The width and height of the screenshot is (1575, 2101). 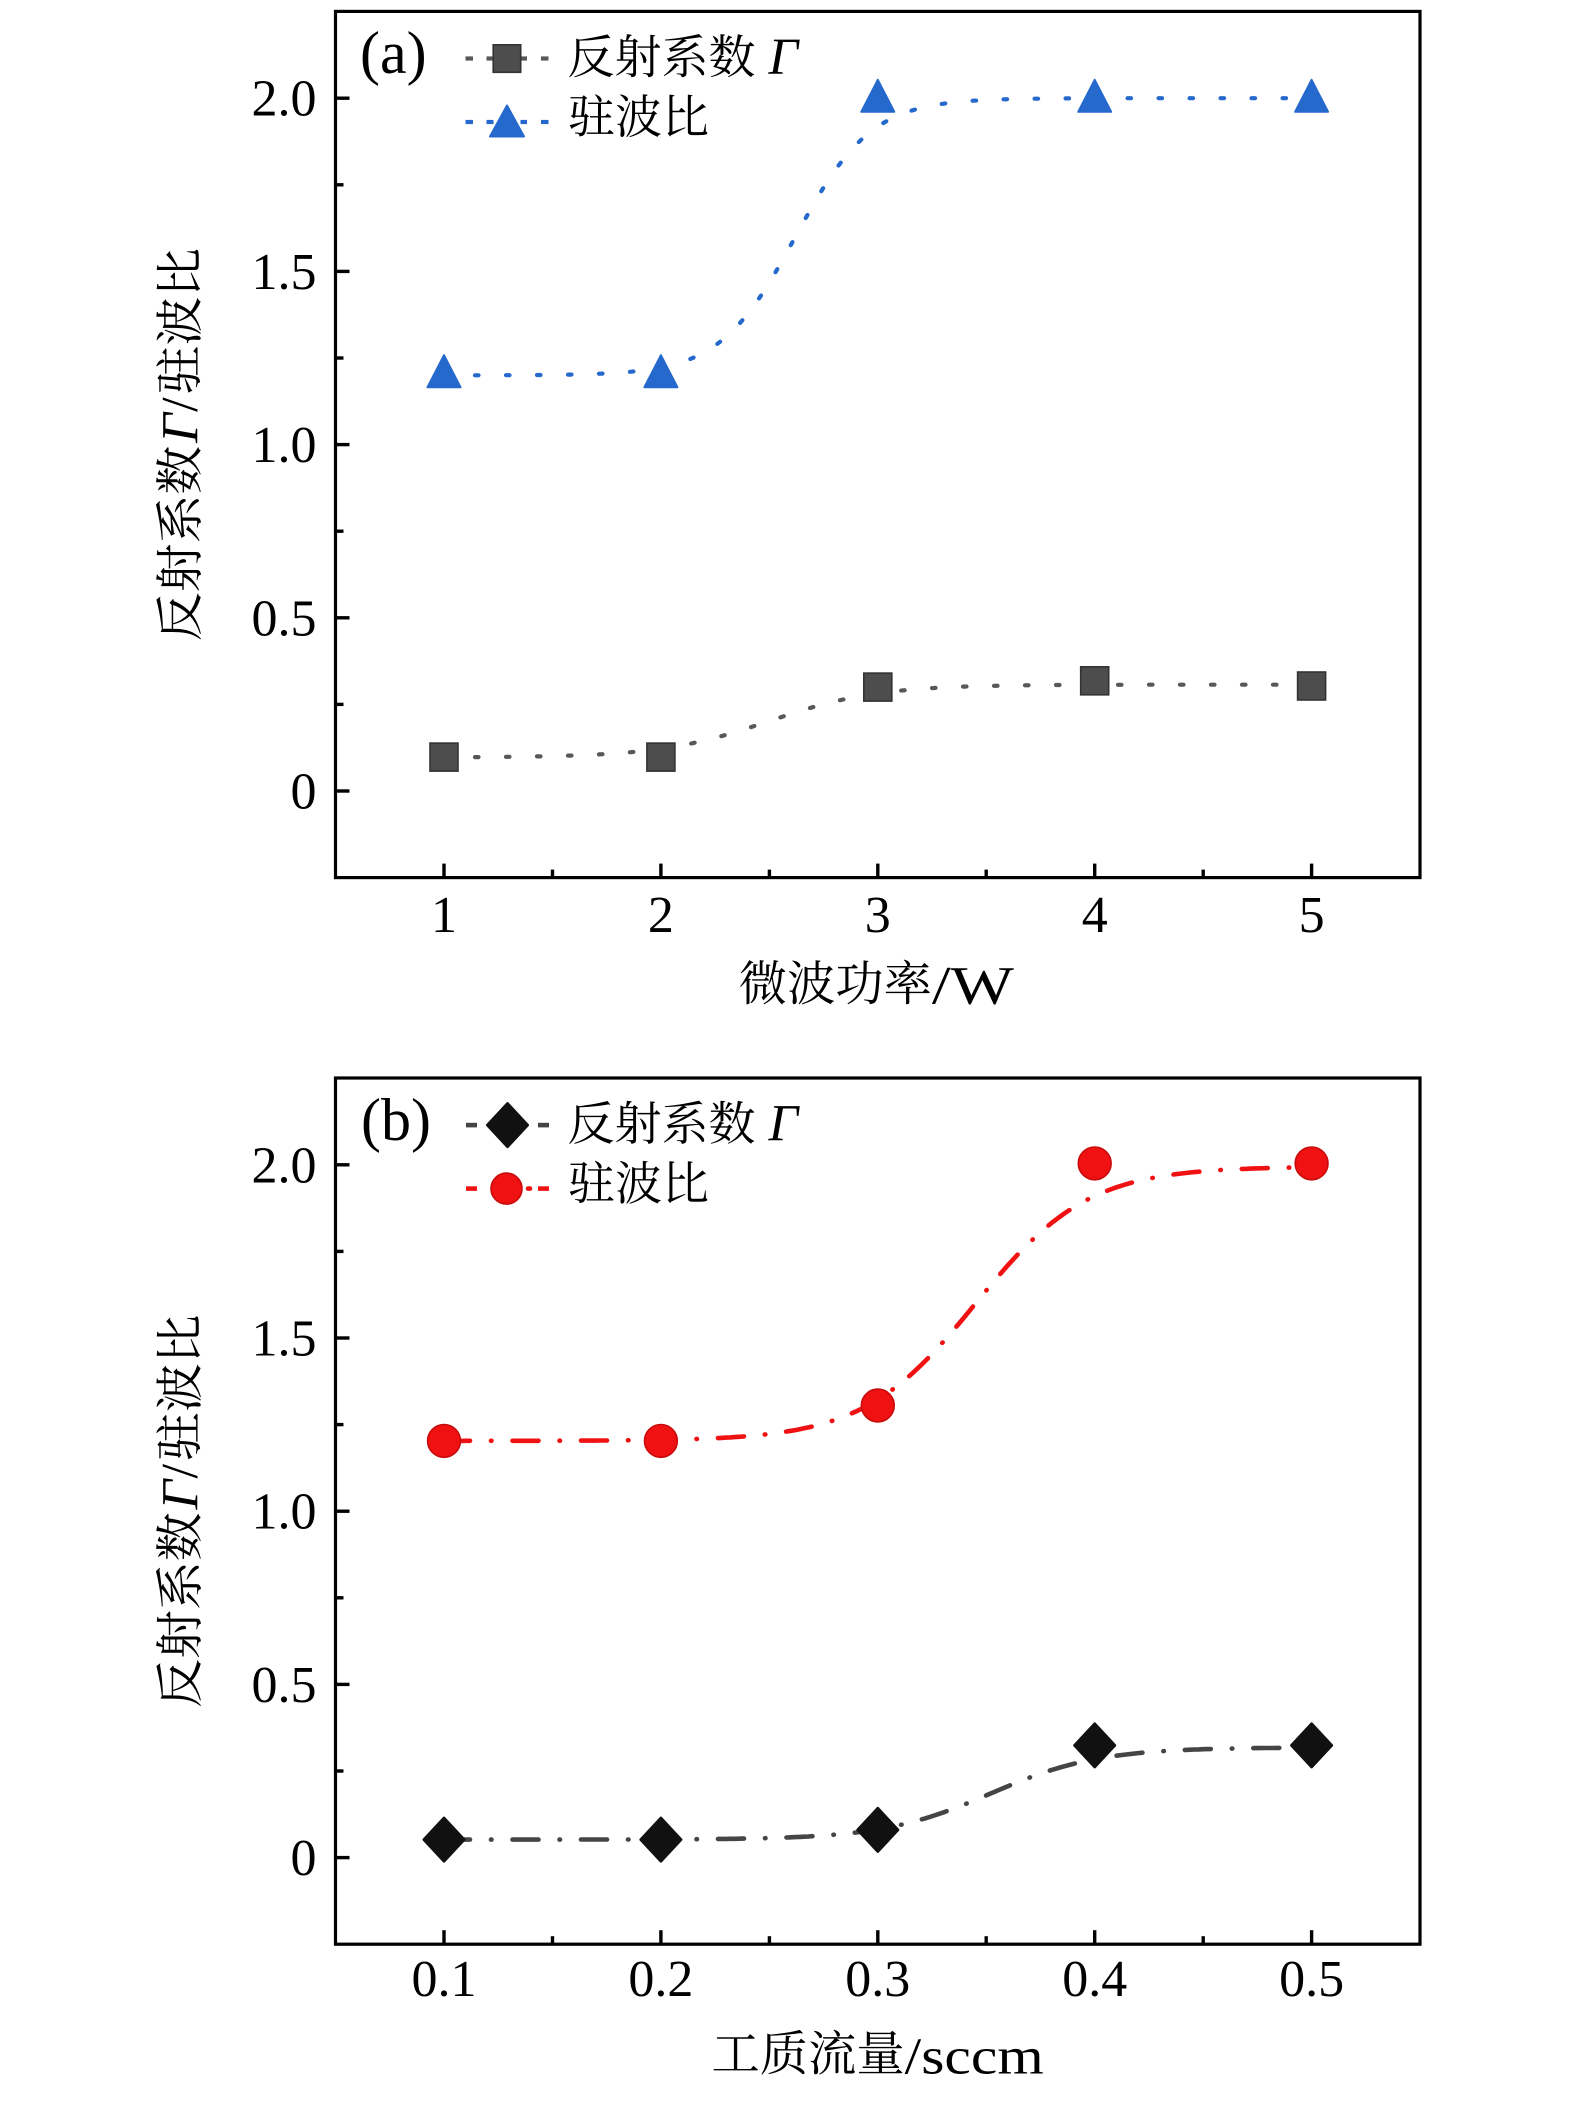 I want to click on svg-text: 2, so click(x=661, y=915).